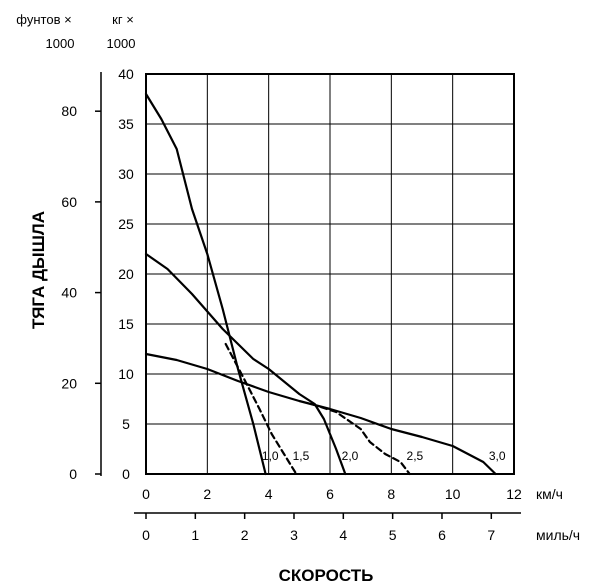 The width and height of the screenshot is (594, 585). Describe the element at coordinates (326, 575) in the screenshot. I see `x-axis-title: СКОРОСТЬ` at that location.